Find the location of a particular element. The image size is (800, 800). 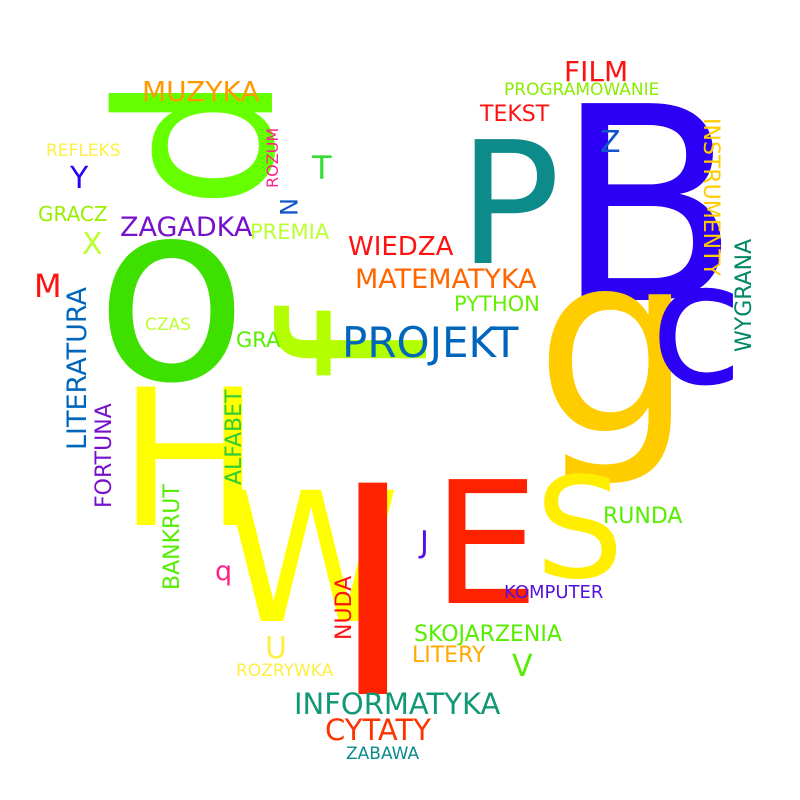

word-b: B is located at coordinates (647, 206).